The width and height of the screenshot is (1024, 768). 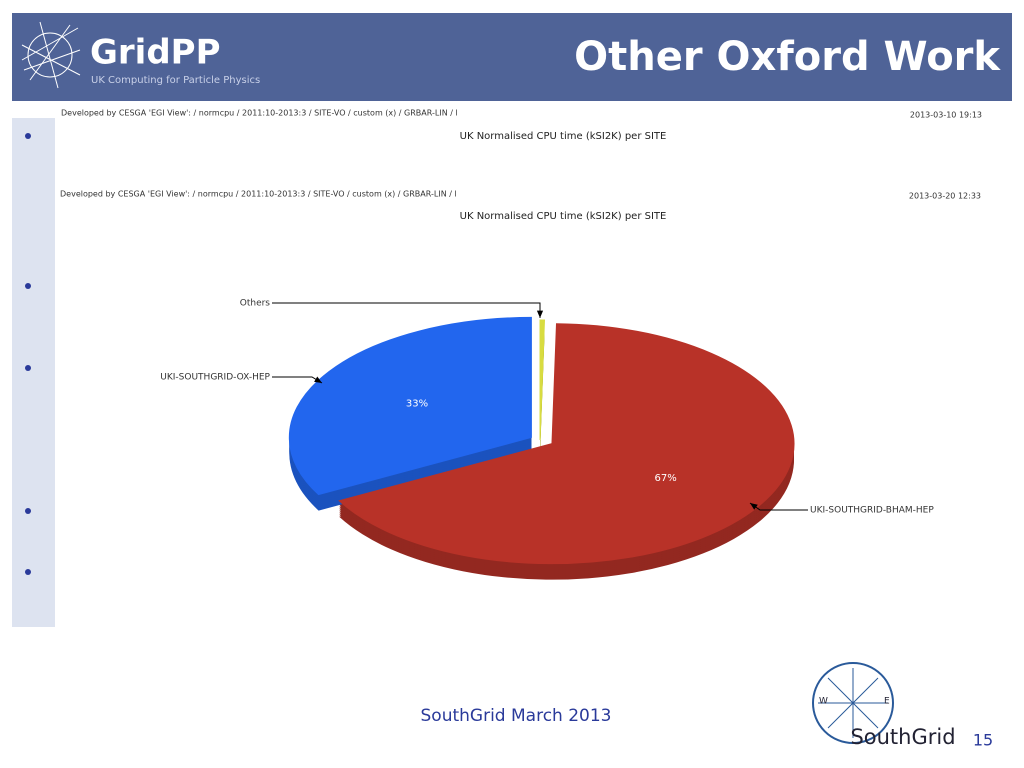 I want to click on logo: GridPP, so click(x=155, y=53).